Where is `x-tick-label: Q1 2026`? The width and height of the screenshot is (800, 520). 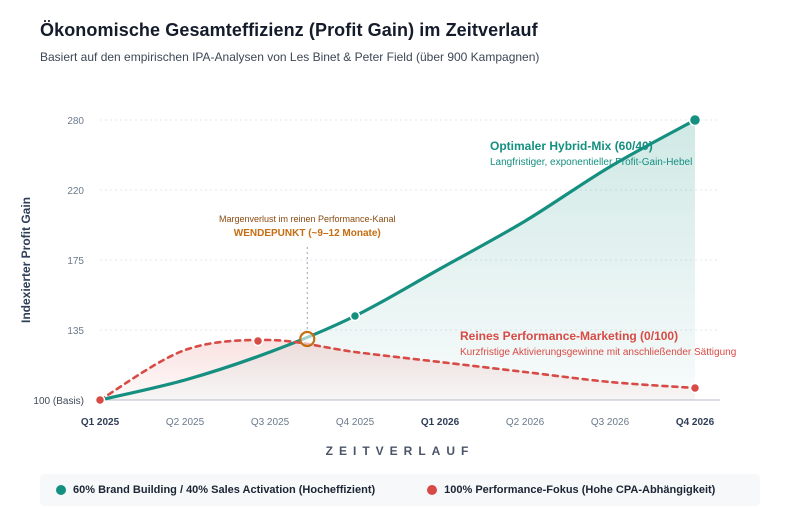 x-tick-label: Q1 2026 is located at coordinates (440, 422).